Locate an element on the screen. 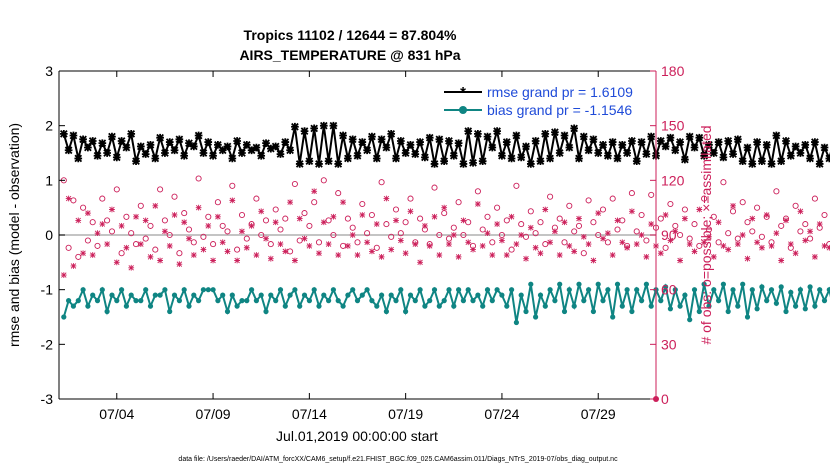 This screenshot has height=475, width=830. x-tick-label: 07/14 is located at coordinates (309, 414).